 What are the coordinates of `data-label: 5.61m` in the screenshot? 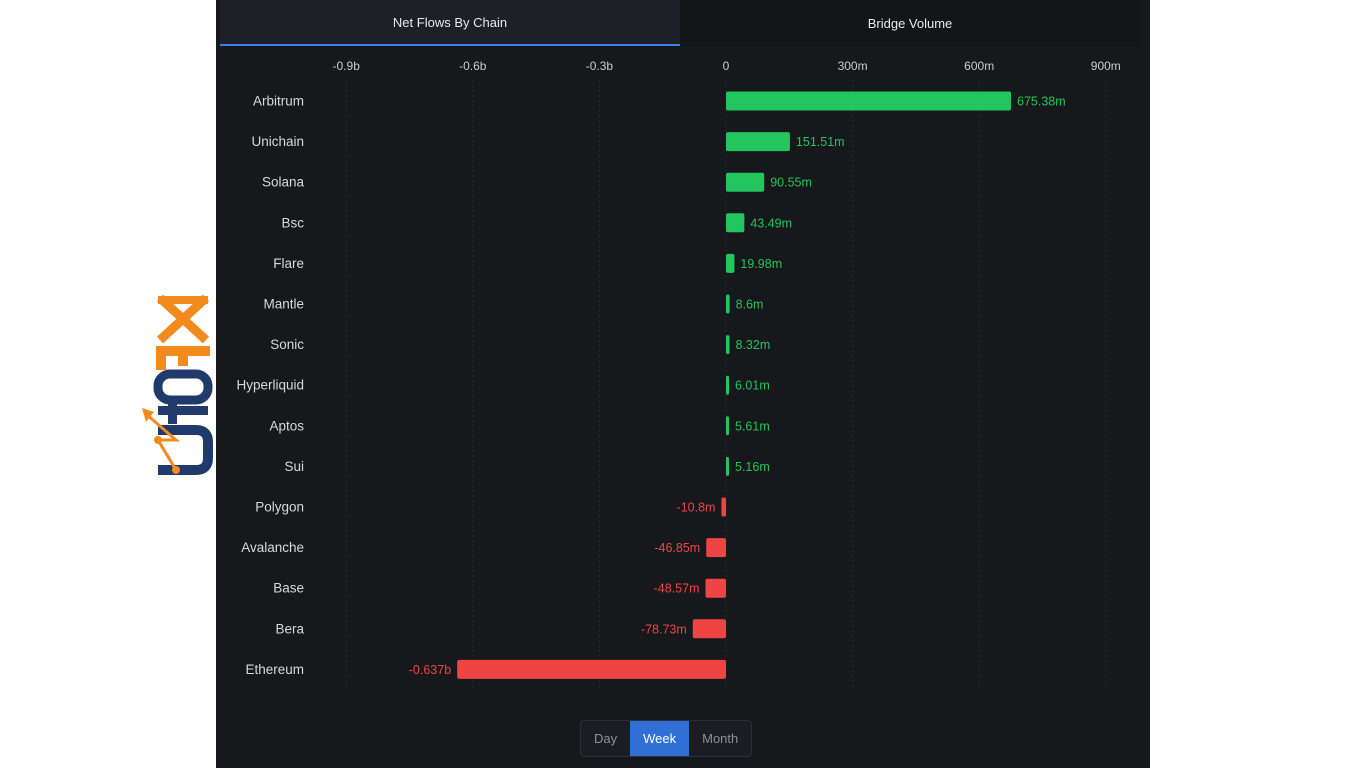 It's located at (752, 426).